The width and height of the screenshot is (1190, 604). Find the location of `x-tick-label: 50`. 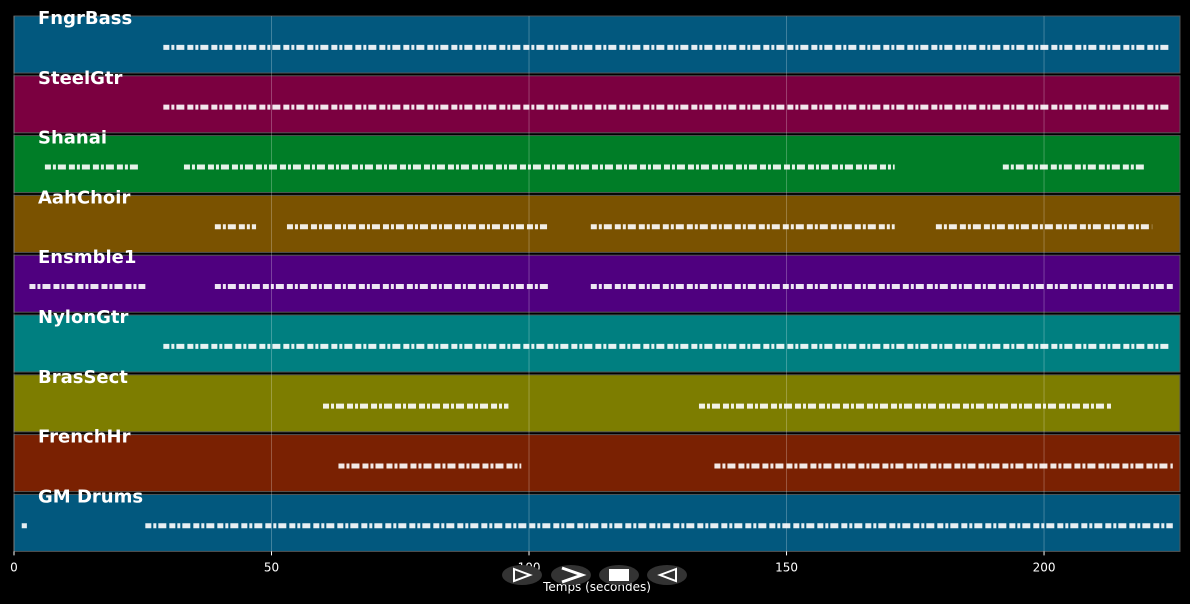

x-tick-label: 50 is located at coordinates (271, 567).